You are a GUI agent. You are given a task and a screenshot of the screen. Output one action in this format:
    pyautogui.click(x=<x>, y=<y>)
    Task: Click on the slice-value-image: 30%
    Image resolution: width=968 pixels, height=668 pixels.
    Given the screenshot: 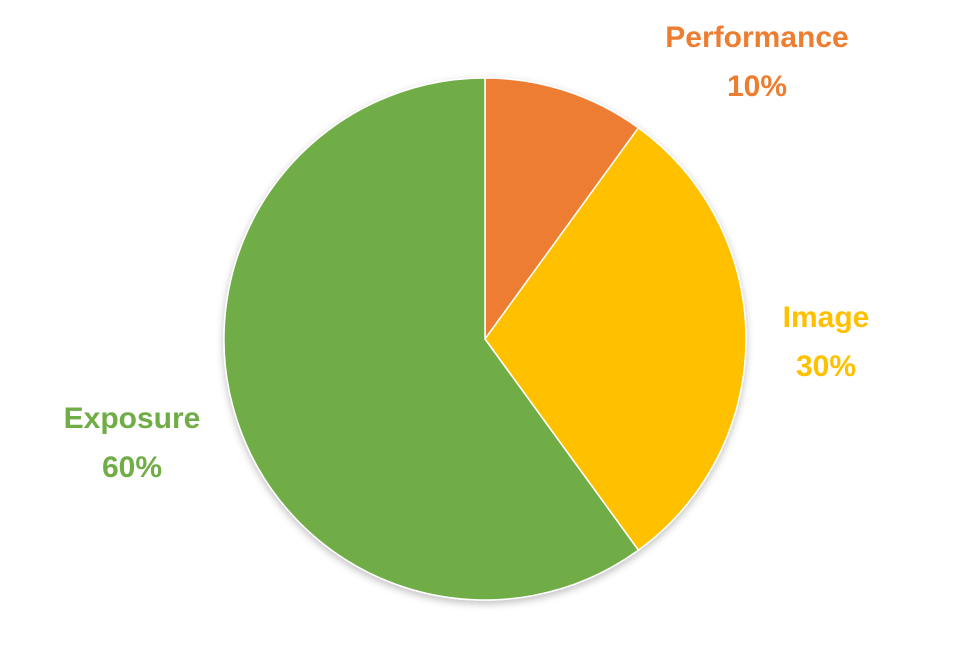 What is the action you would take?
    pyautogui.click(x=826, y=366)
    